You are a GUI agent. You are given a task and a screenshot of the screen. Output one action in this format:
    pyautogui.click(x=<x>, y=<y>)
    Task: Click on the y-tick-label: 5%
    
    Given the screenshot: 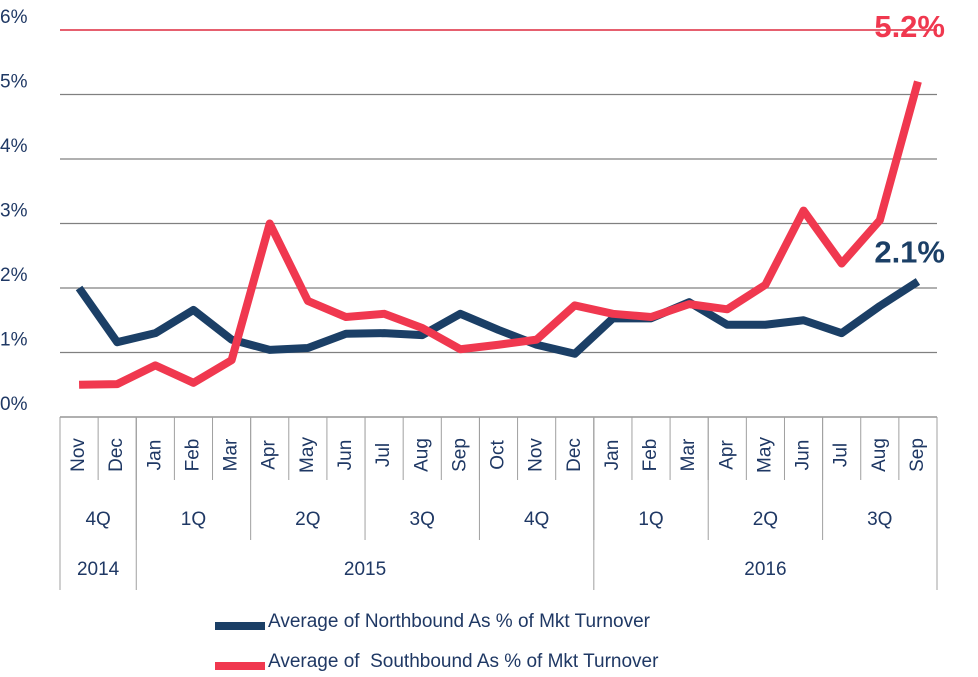 What is the action you would take?
    pyautogui.click(x=14, y=82)
    